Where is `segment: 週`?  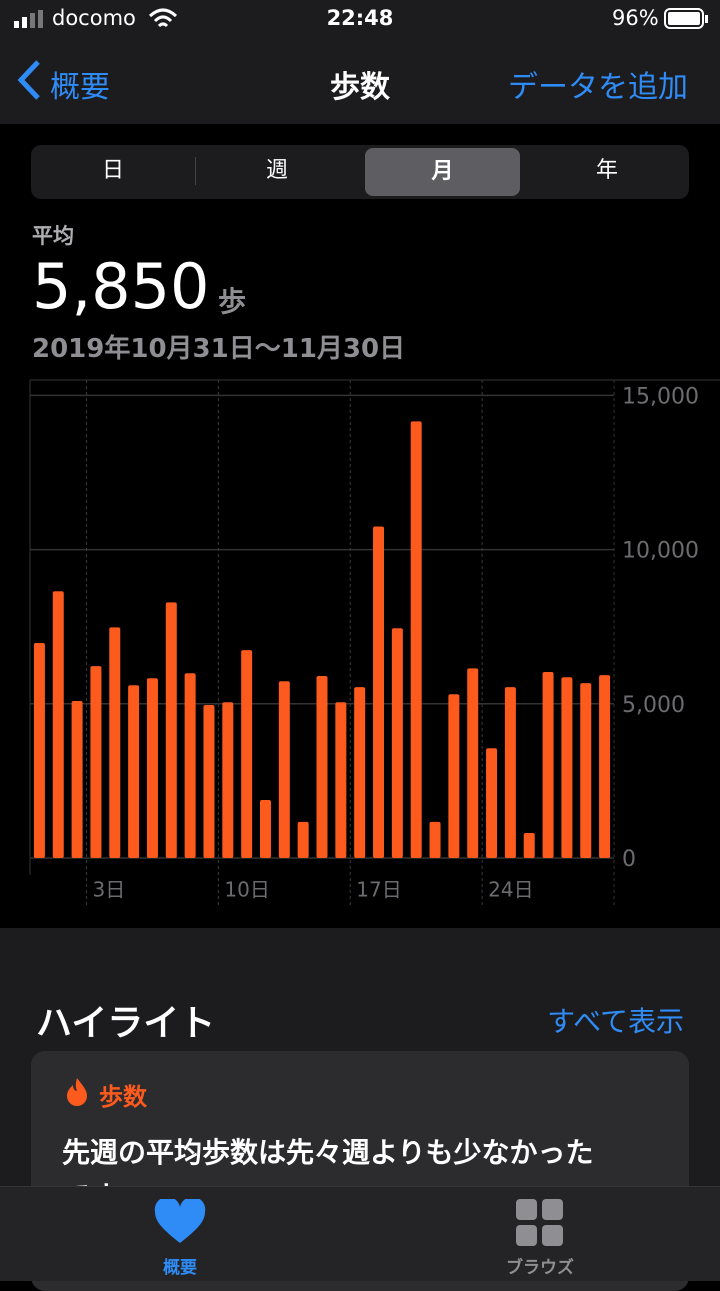 segment: 週 is located at coordinates (276, 170).